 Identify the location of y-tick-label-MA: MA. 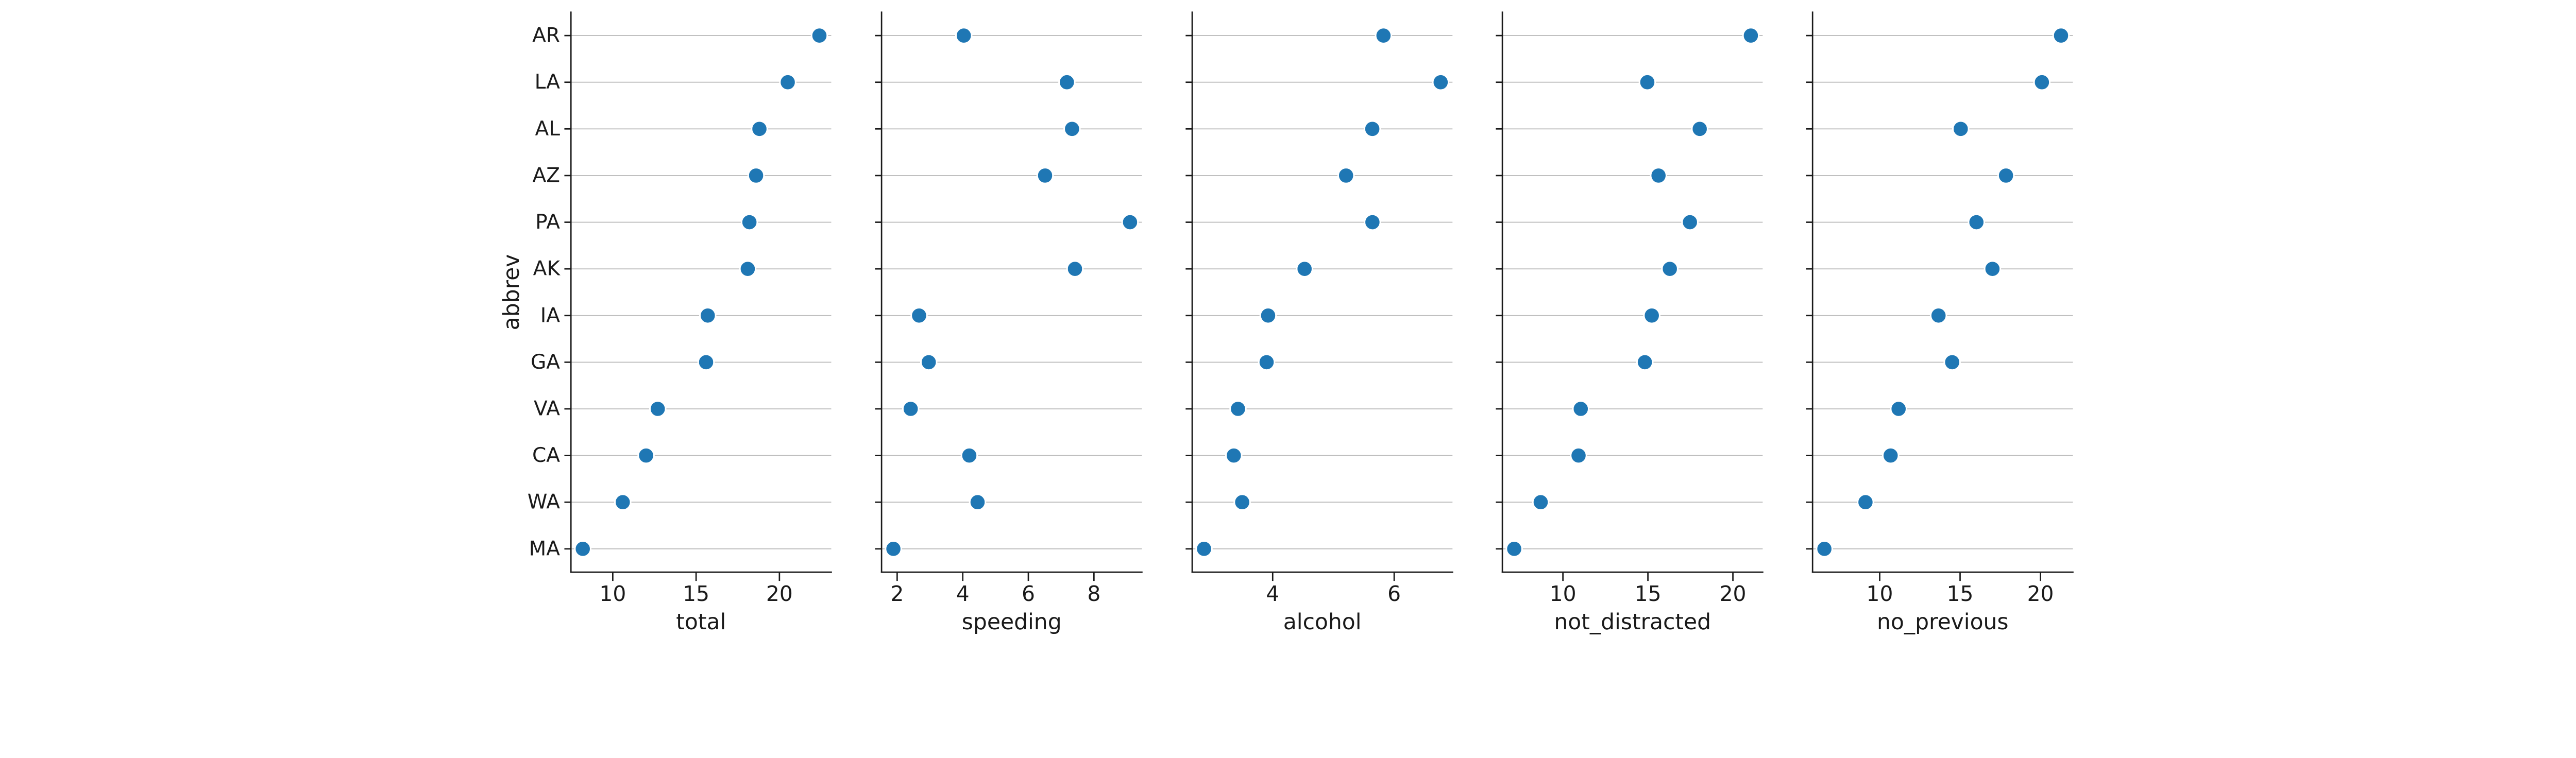
(545, 548).